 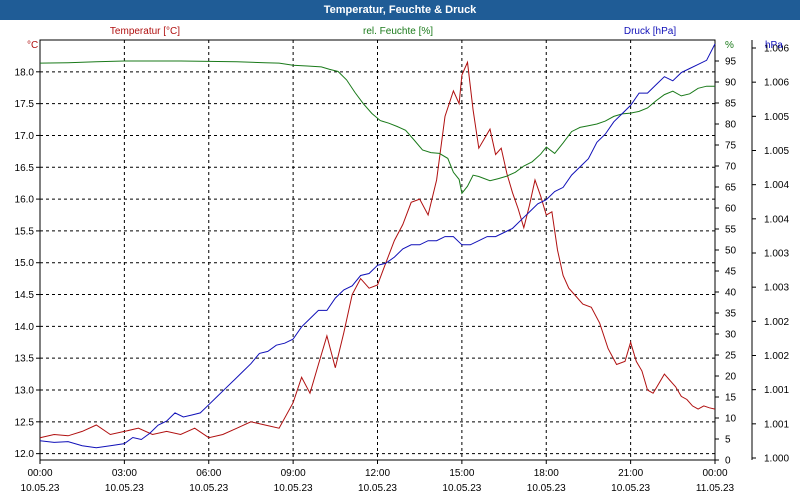 What do you see at coordinates (731, 62) in the screenshot?
I see `humidity-tick-label: 95` at bounding box center [731, 62].